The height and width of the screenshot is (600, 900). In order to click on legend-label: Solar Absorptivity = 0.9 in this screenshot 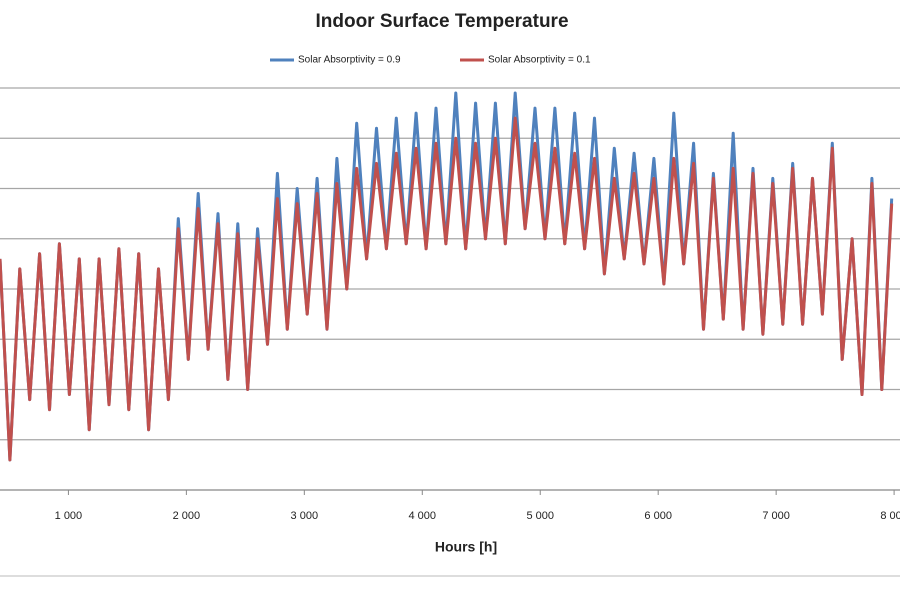, I will do `click(349, 60)`.